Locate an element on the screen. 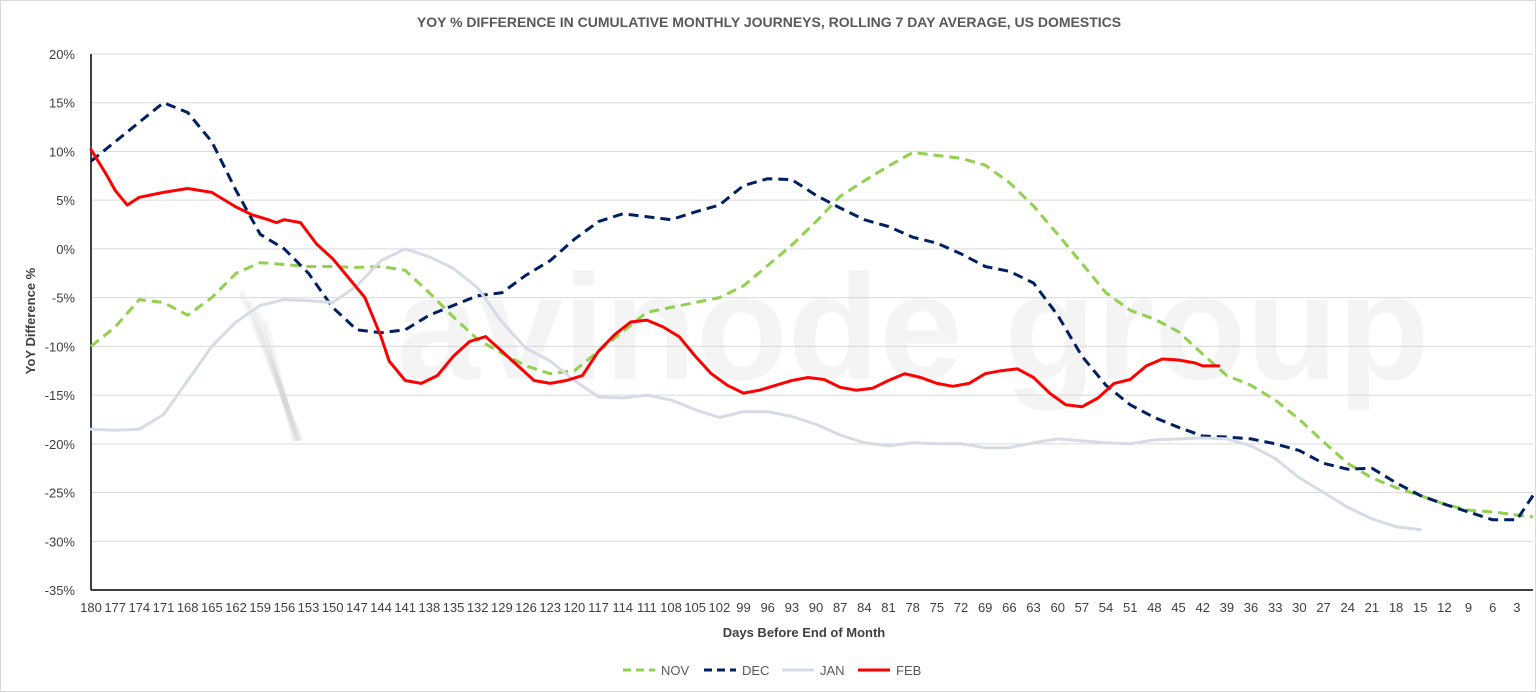 Image resolution: width=1536 pixels, height=693 pixels. legend-label-dec: DEC is located at coordinates (755, 670).